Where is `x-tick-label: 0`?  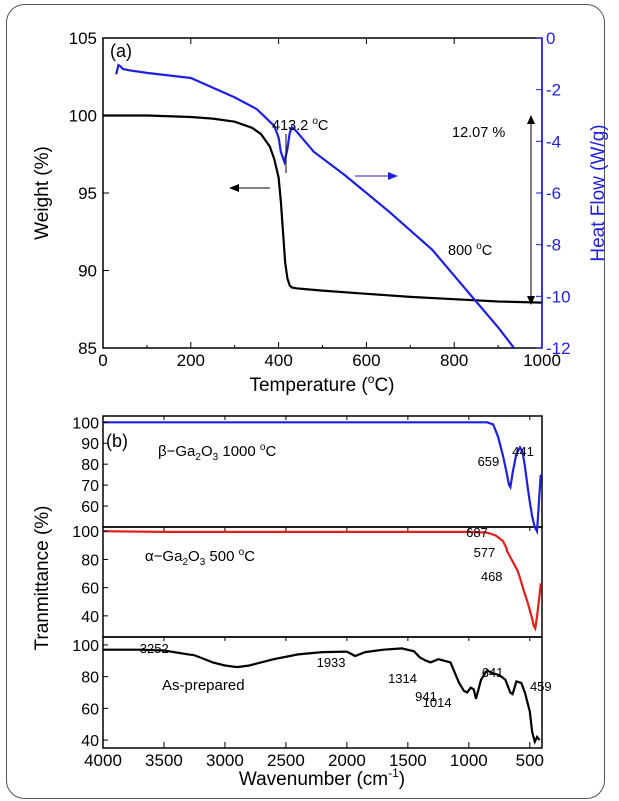 x-tick-label: 0 is located at coordinates (102, 360).